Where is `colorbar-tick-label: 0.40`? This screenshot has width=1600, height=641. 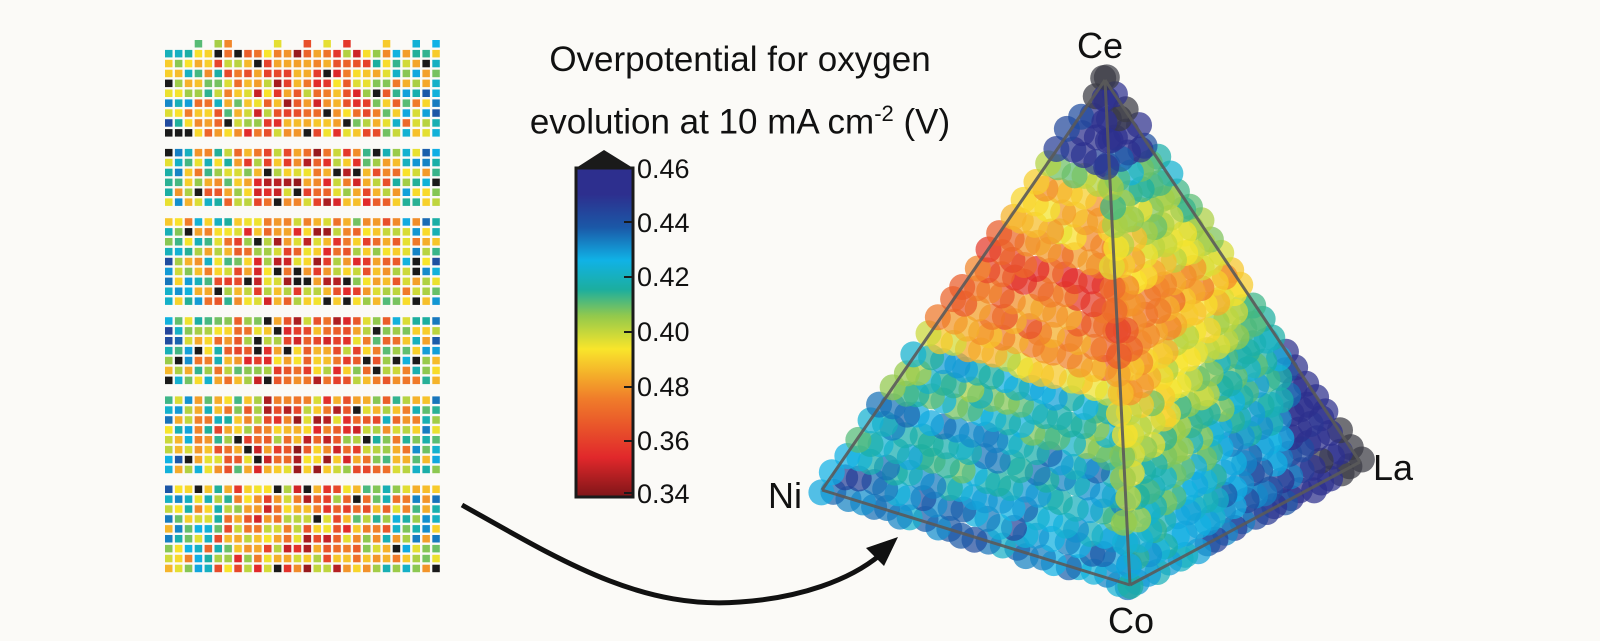 colorbar-tick-label: 0.40 is located at coordinates (663, 332).